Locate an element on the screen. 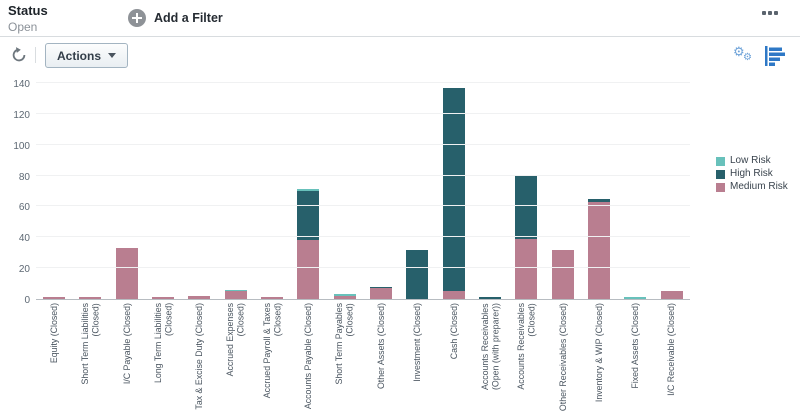 The height and width of the screenshot is (416, 800). ellipsis-menu-icon is located at coordinates (770, 13).